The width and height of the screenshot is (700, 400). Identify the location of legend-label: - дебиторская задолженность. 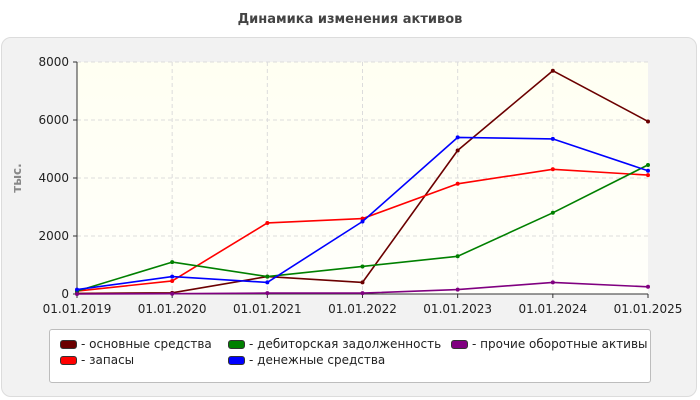
(345, 344).